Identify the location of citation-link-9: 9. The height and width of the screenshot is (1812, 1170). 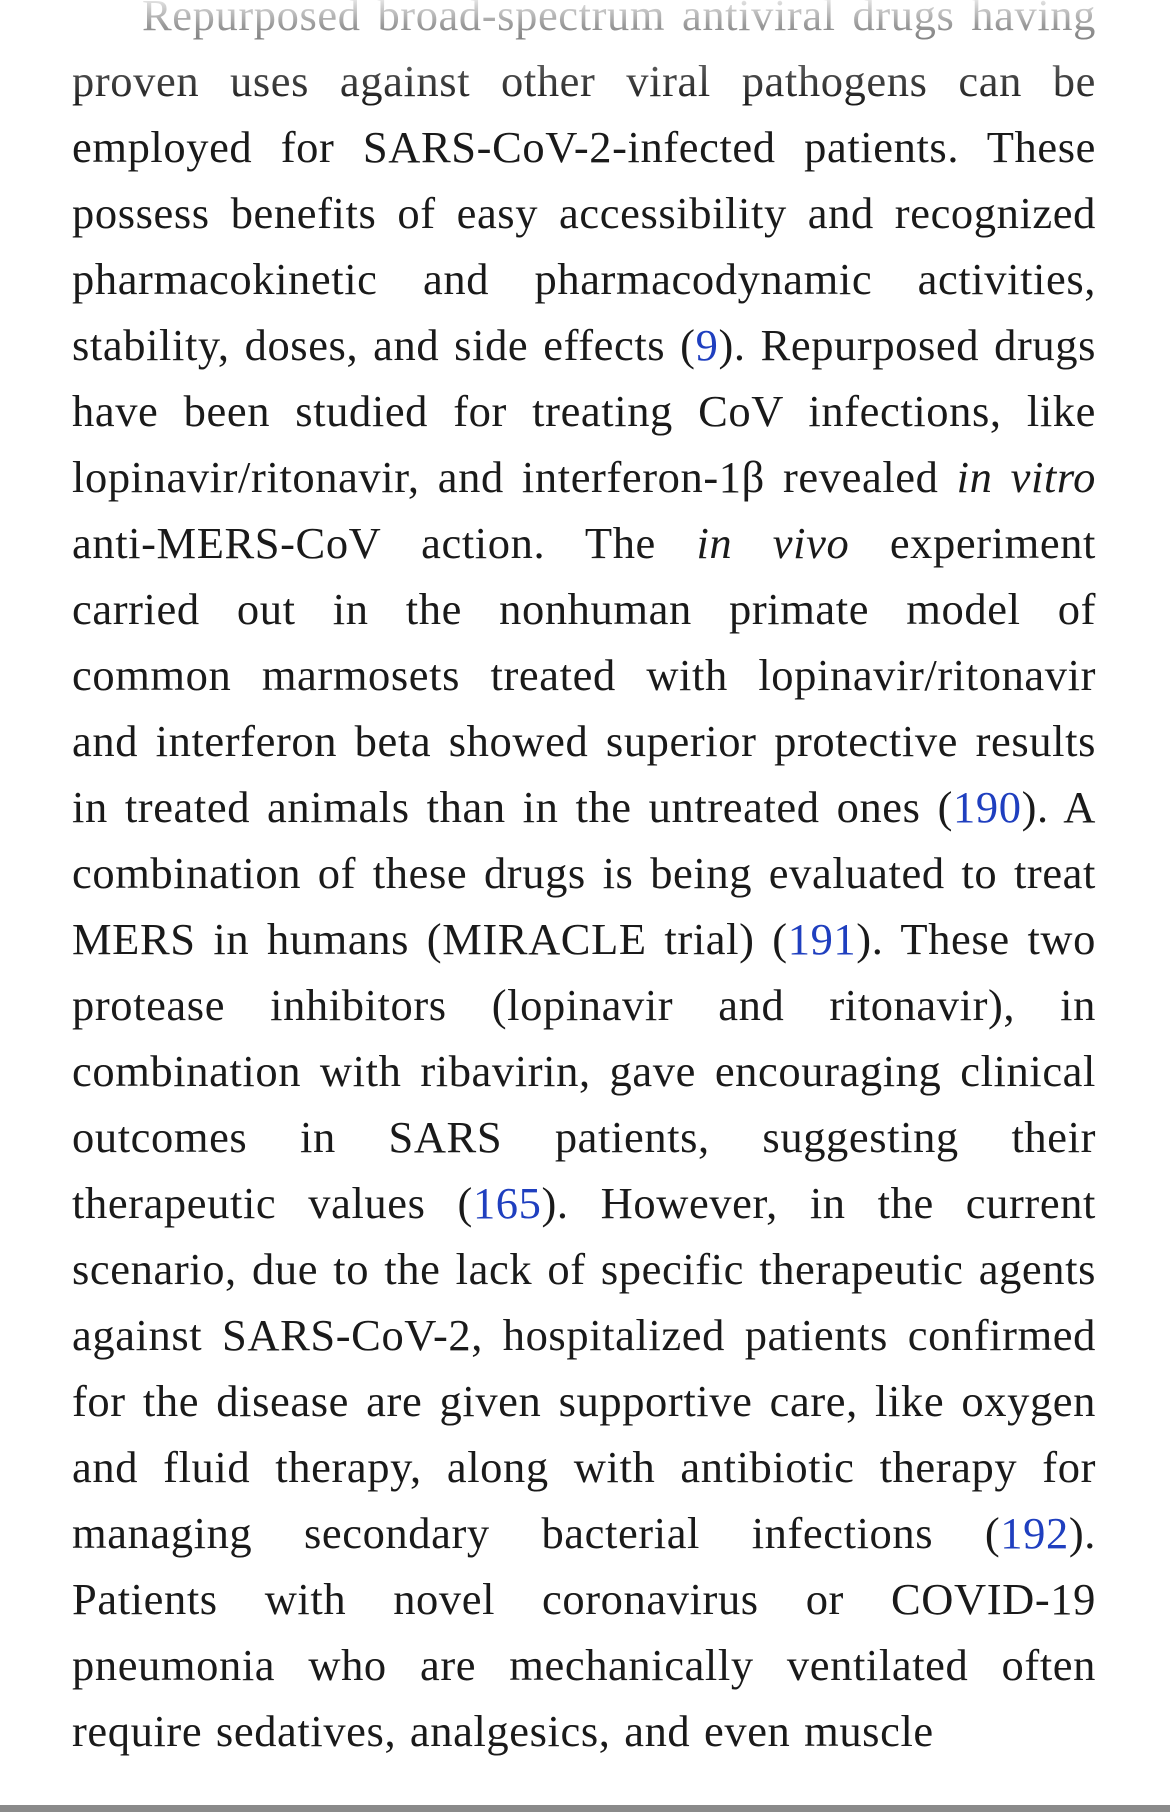
(707, 345).